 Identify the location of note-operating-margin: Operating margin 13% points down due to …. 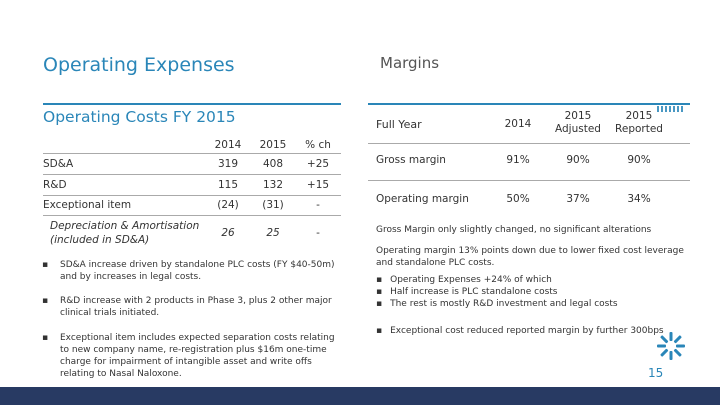
(530, 257).